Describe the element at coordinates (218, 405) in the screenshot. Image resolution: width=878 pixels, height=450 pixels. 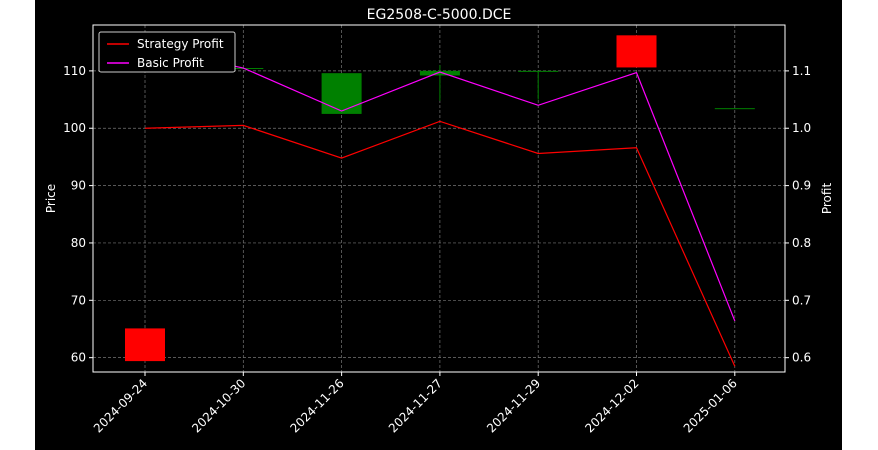
I see `x-tick-label: 2024-10-30` at that location.